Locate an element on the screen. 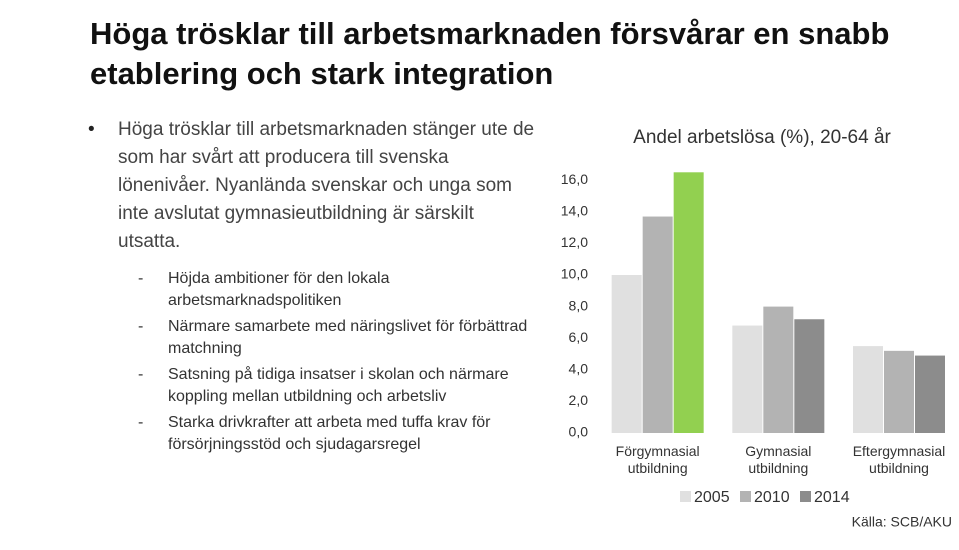  y-tick-label: 6,0 is located at coordinates (579, 337).